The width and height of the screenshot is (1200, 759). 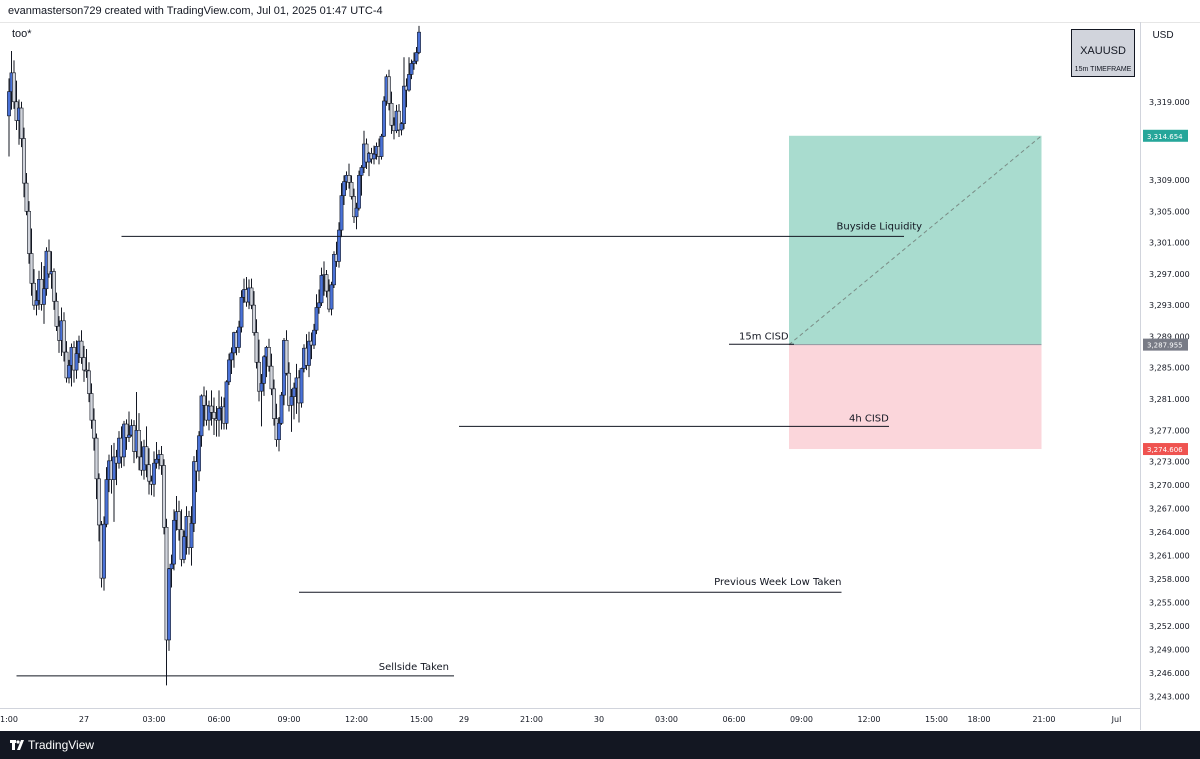 What do you see at coordinates (84, 719) in the screenshot?
I see `time-tick-label: 27` at bounding box center [84, 719].